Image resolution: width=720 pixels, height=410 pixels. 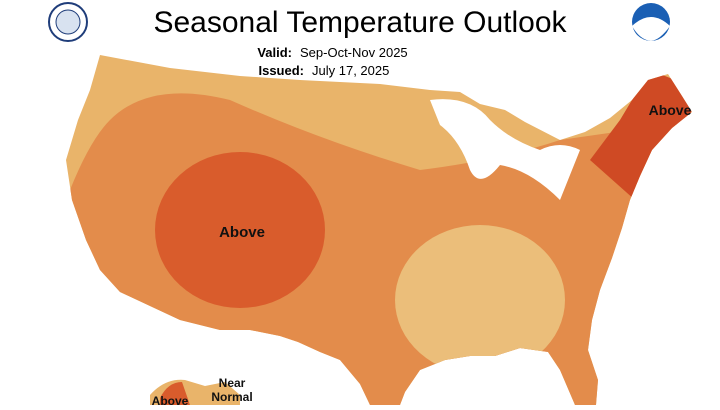 I want to click on logo-noaa, so click(x=651, y=22).